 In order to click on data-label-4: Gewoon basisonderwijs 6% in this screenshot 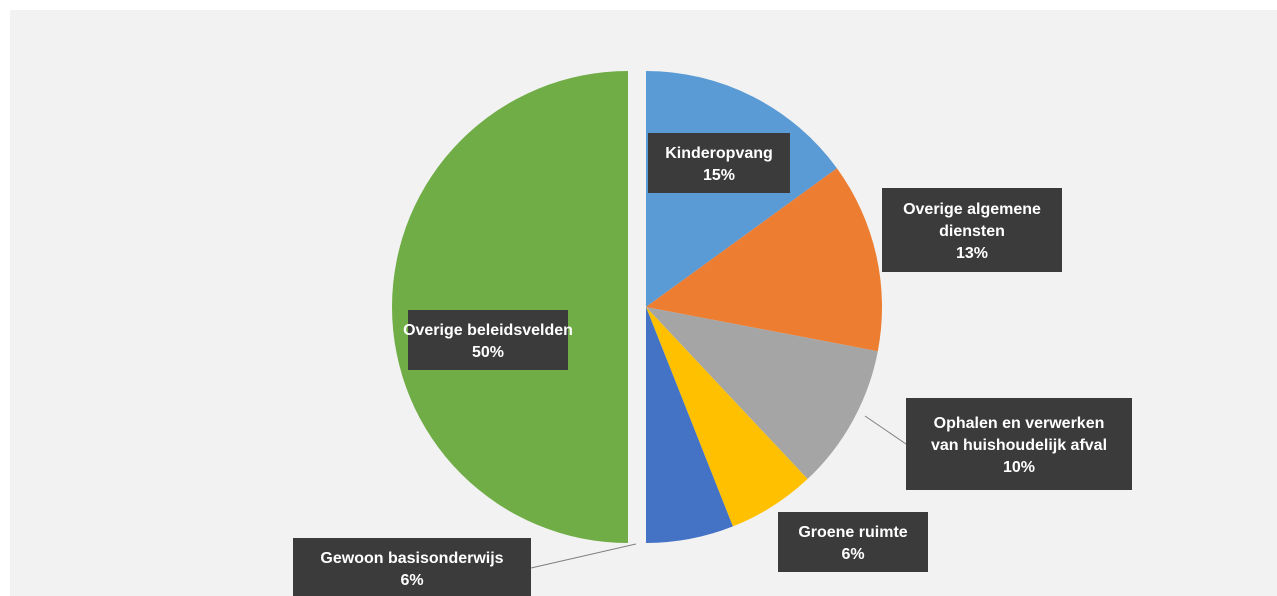, I will do `click(412, 567)`.